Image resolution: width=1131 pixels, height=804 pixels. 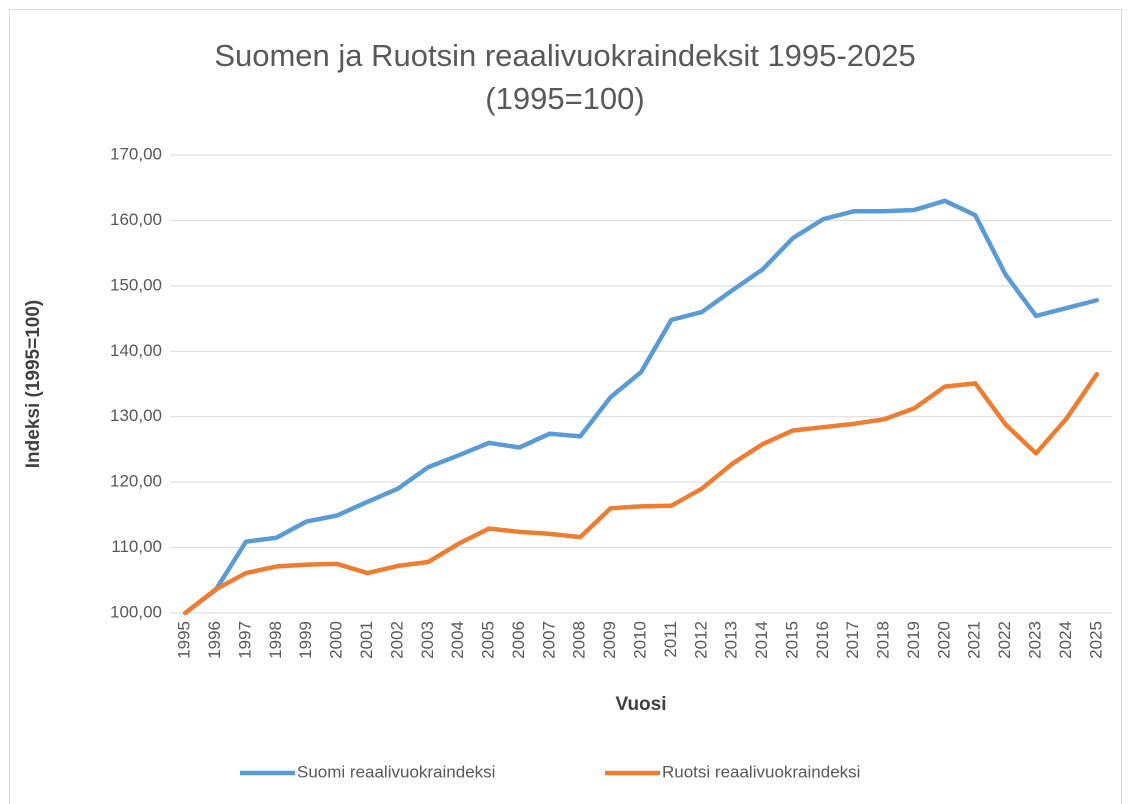 I want to click on x-tick-label: 2020, so click(x=943, y=640).